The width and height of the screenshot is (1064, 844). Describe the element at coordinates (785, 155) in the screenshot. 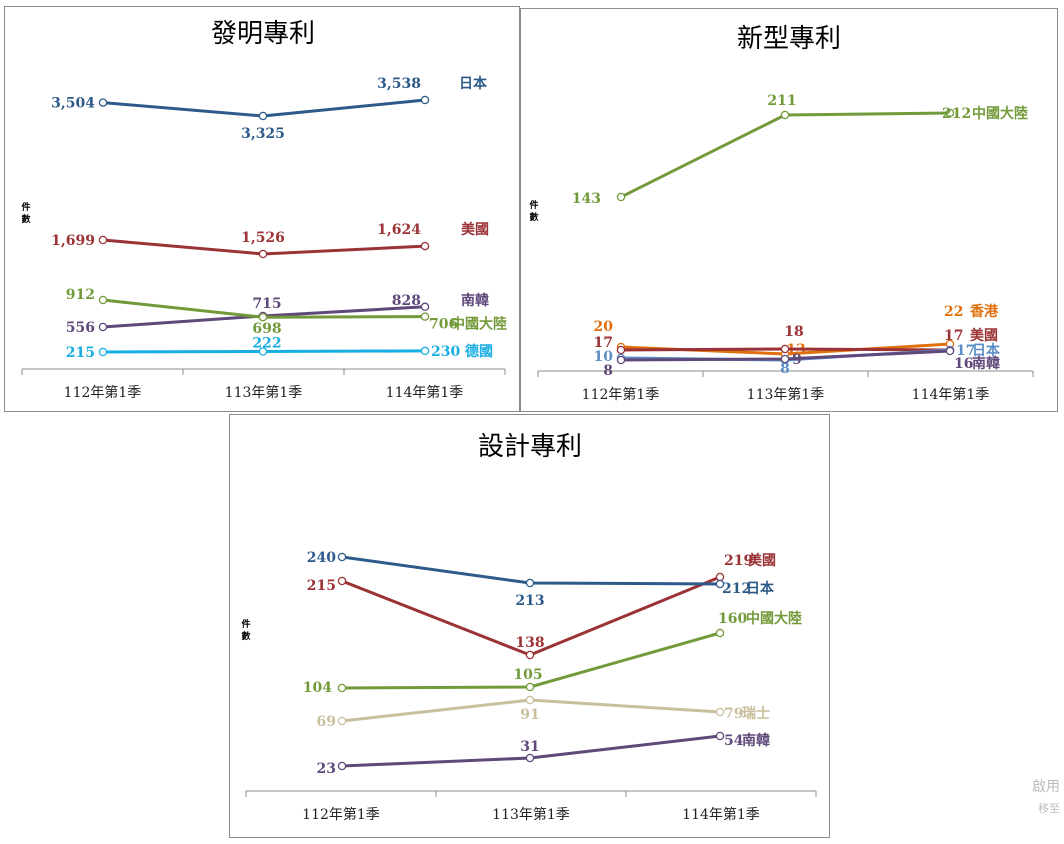

I see `utility-series-line` at that location.